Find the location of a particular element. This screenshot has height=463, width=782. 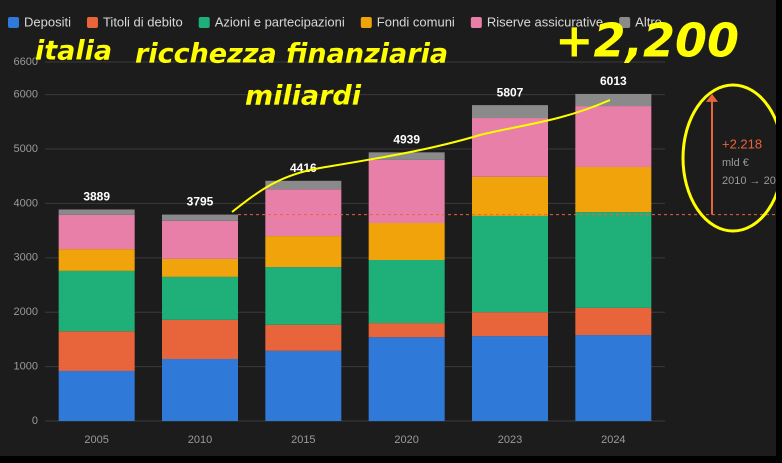

overlay-title: miliardi is located at coordinates (303, 96).